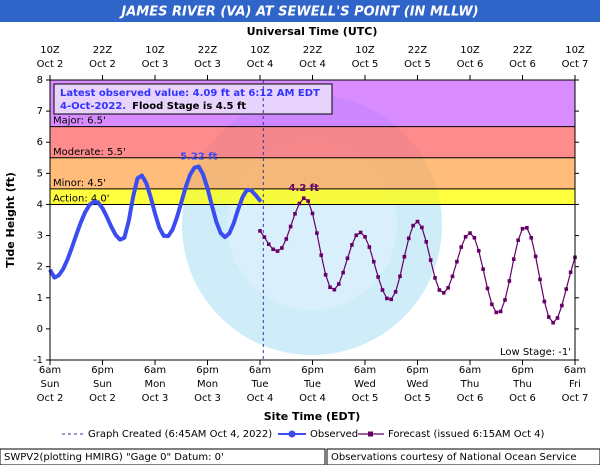 The height and width of the screenshot is (465, 600). What do you see at coordinates (365, 398) in the screenshot?
I see `x-tick-label: Oct 5` at bounding box center [365, 398].